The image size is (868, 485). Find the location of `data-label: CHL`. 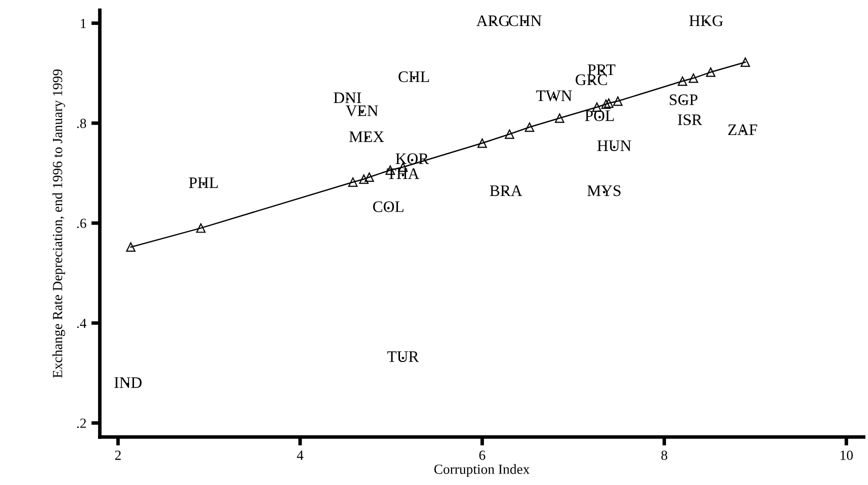

data-label: CHL is located at coordinates (413, 76).